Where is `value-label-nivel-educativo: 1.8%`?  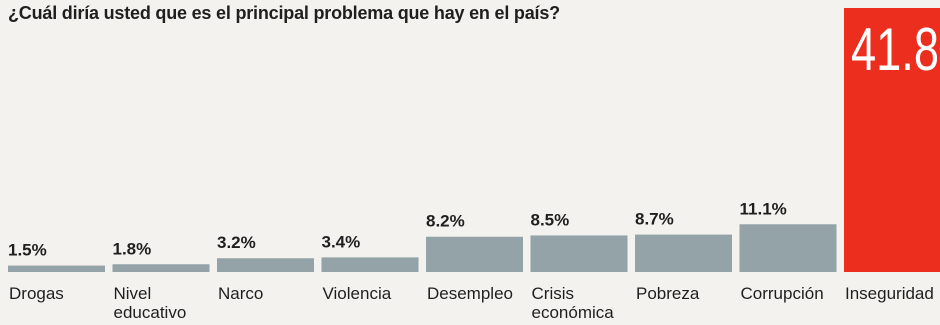 value-label-nivel-educativo: 1.8% is located at coordinates (132, 248).